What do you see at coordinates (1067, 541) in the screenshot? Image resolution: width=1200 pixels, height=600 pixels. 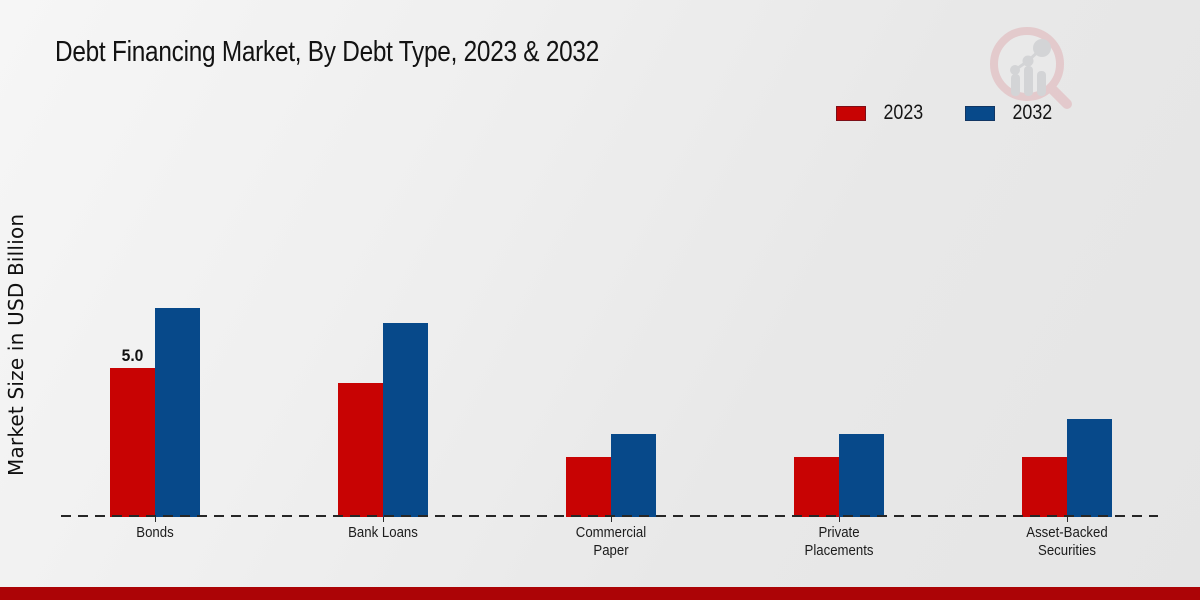 I see `x-axis-label-asset-backed-securities: Asset-Backed Securities` at bounding box center [1067, 541].